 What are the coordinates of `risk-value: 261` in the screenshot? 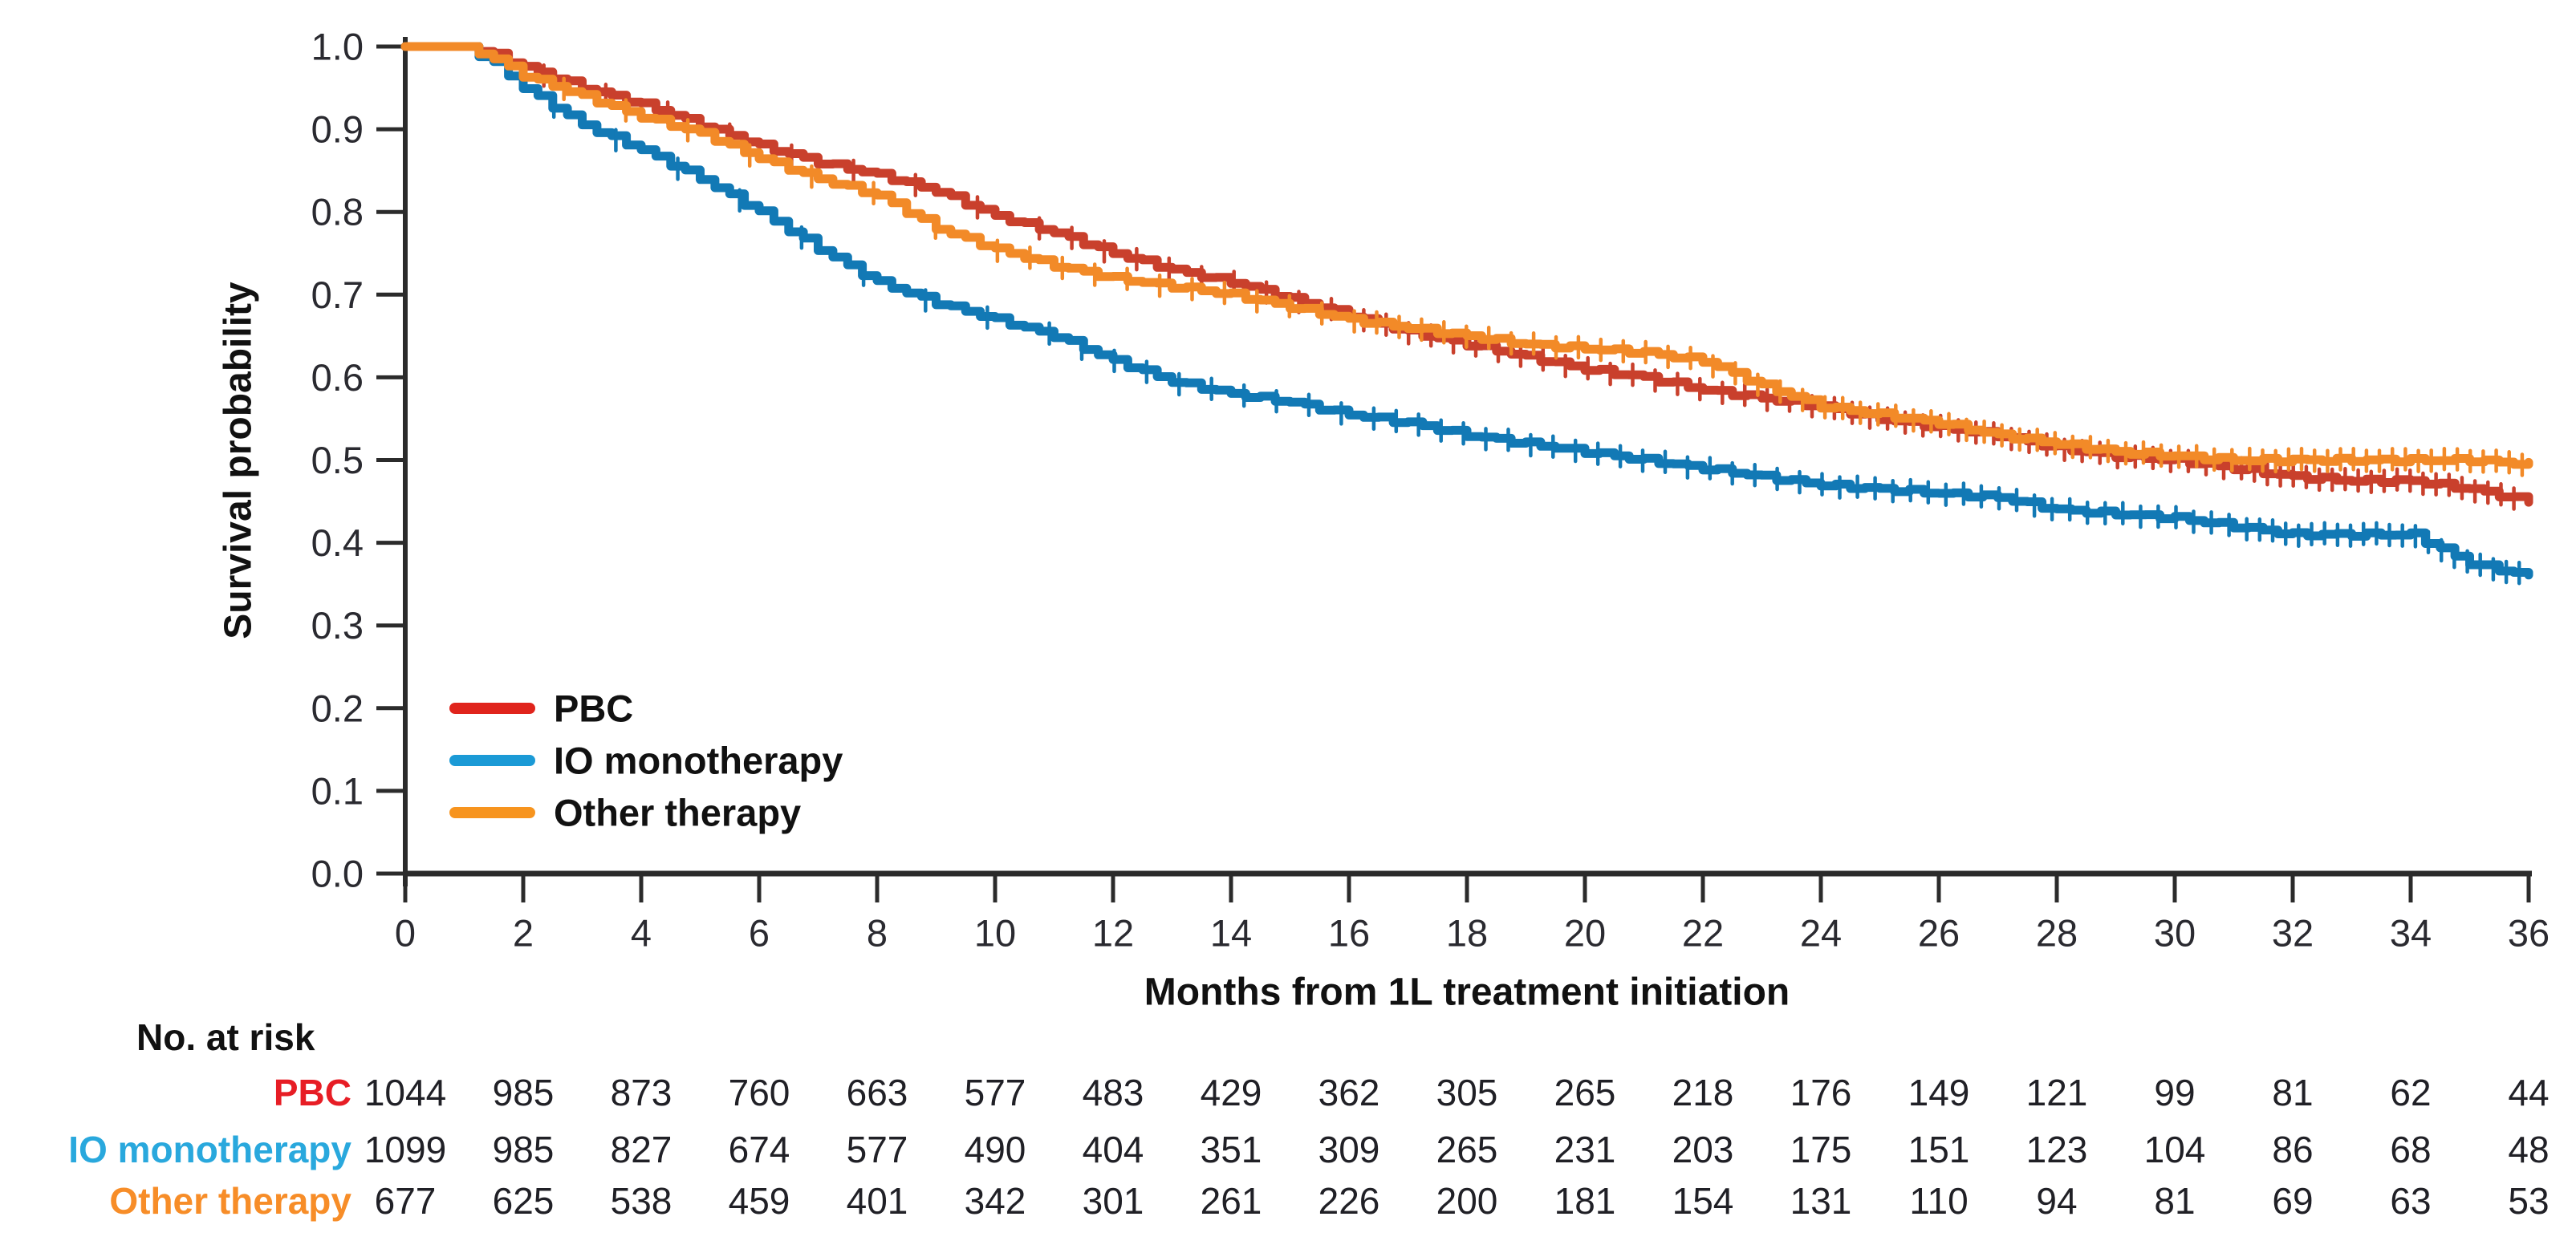 It's located at (1232, 1201).